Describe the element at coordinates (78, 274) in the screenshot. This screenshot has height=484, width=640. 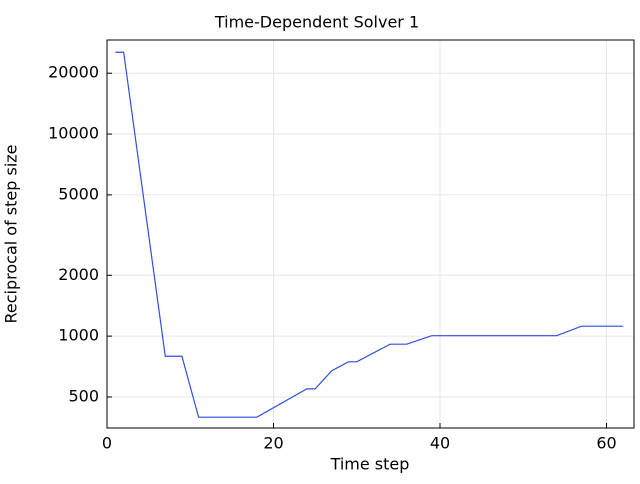
I see `y-tick-label: 2000` at that location.